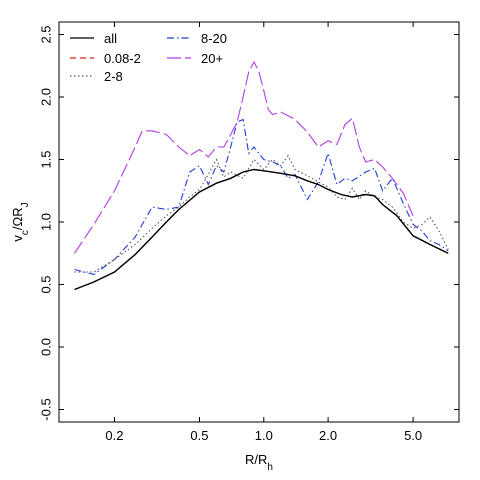 The image size is (480, 480). I want to click on legend-label: all, so click(110, 38).